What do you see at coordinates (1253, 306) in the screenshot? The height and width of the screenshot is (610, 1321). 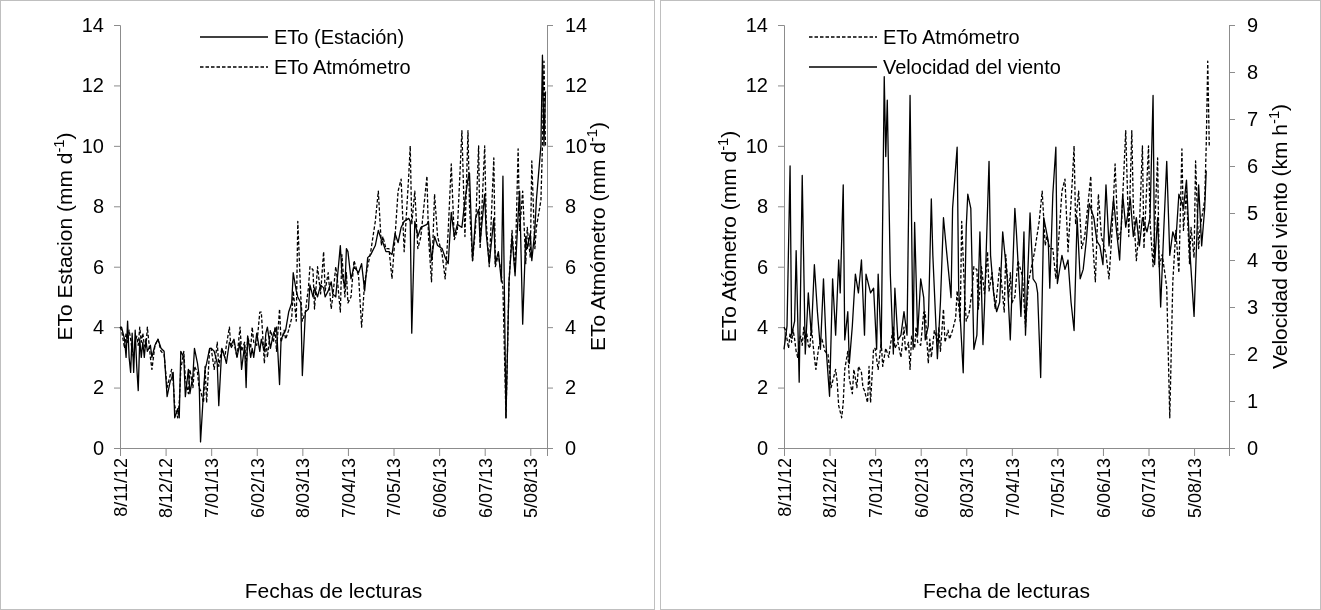 I see `y2-tick-label: 3` at bounding box center [1253, 306].